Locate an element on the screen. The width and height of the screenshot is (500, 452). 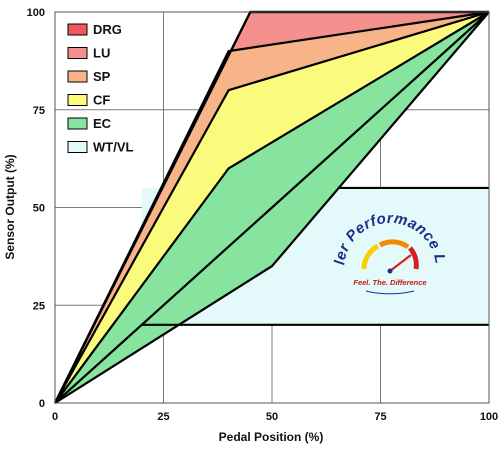
logo-tagline: Feel. The. Difference is located at coordinates (389, 282).